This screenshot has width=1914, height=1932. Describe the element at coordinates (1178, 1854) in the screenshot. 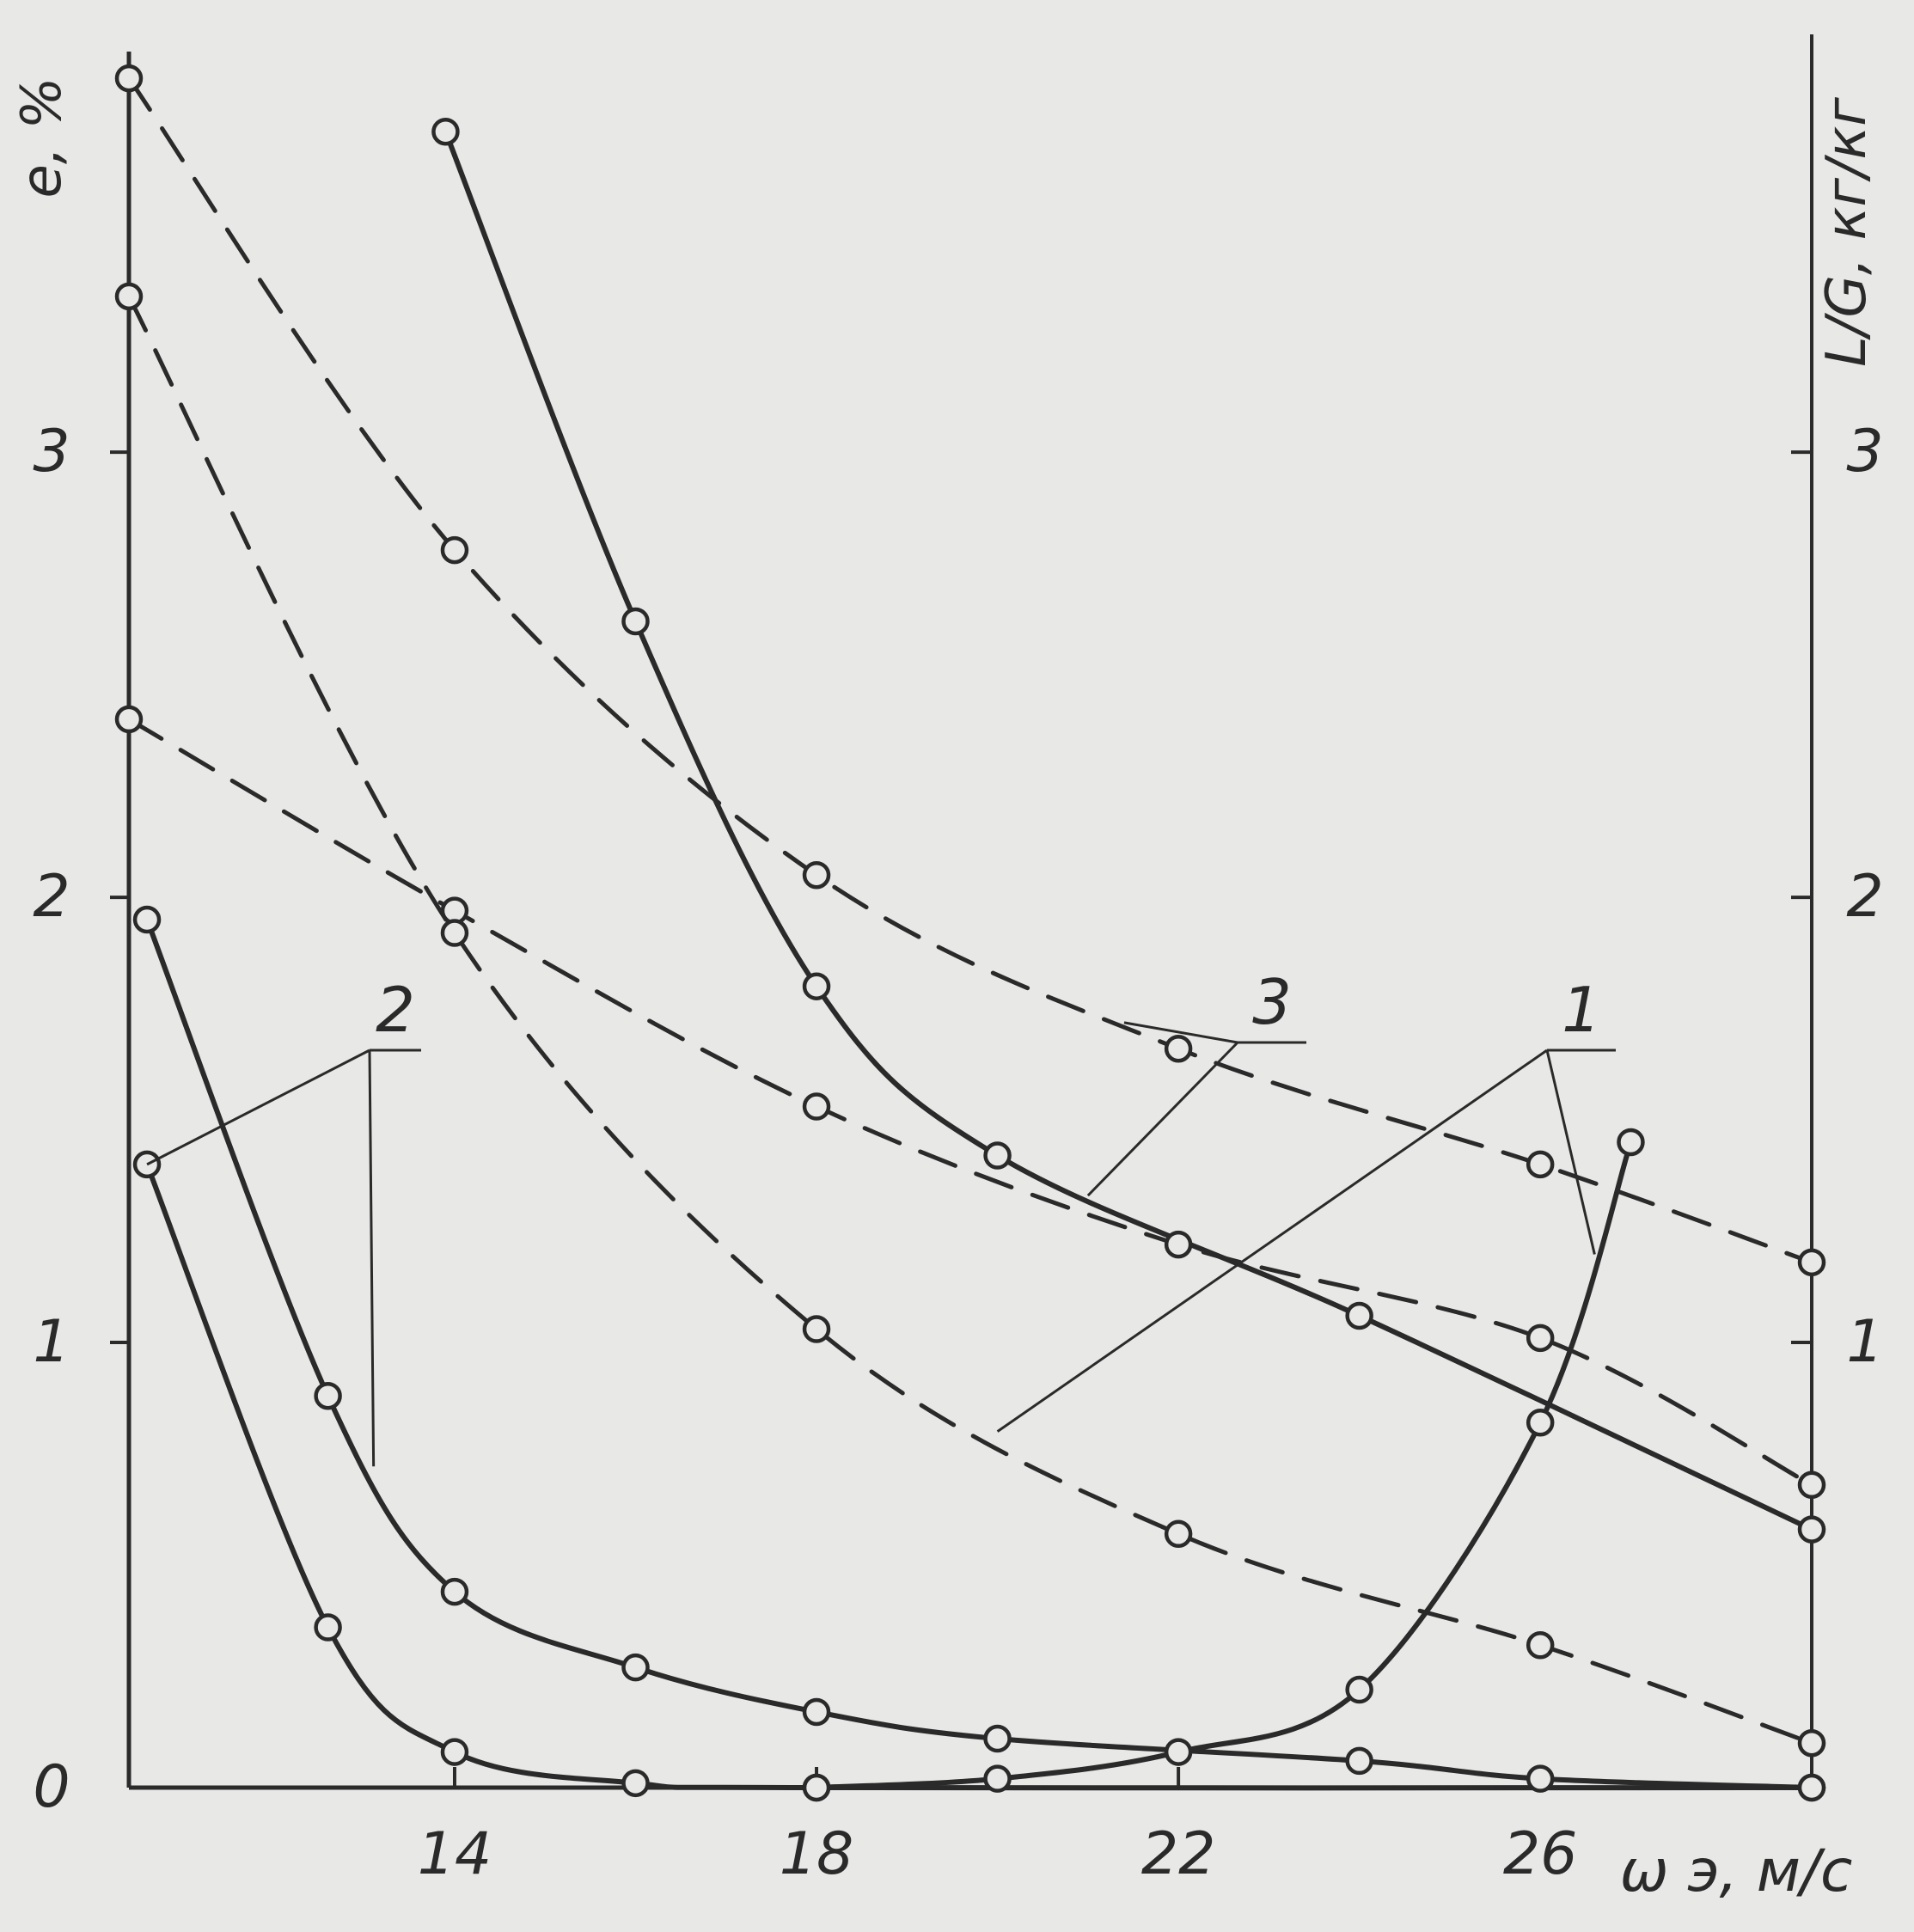

I see `x-tick-label: 22` at that location.